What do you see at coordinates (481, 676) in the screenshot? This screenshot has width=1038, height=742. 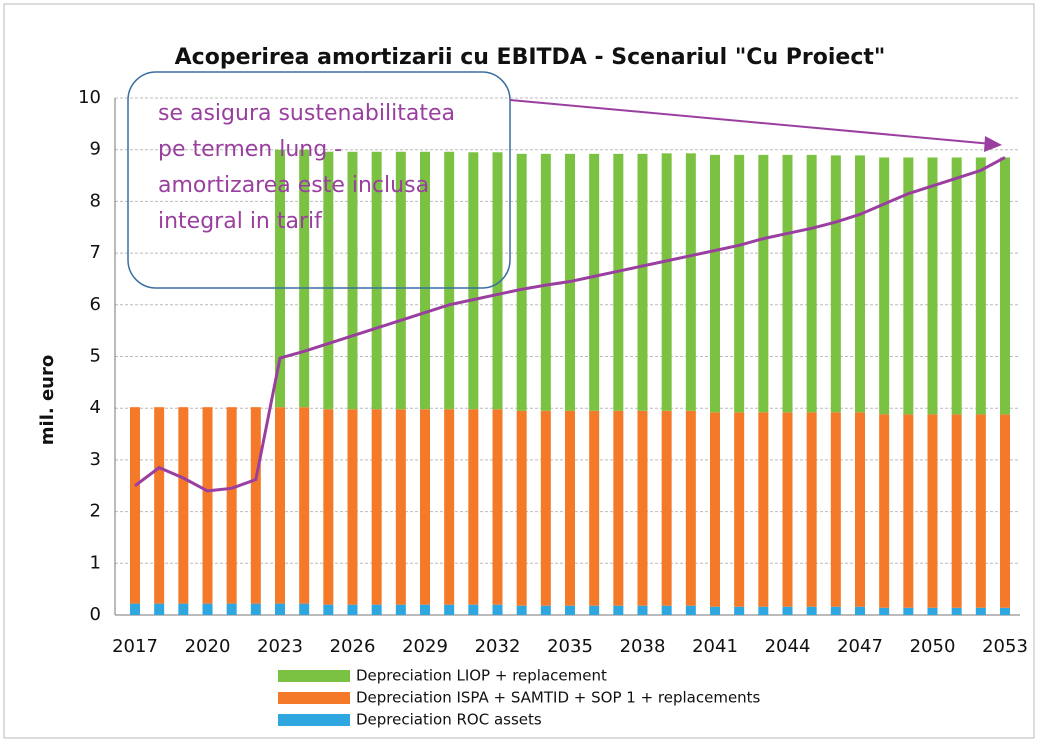 I see `legend-label: Depreciation LIOP + replacement` at bounding box center [481, 676].